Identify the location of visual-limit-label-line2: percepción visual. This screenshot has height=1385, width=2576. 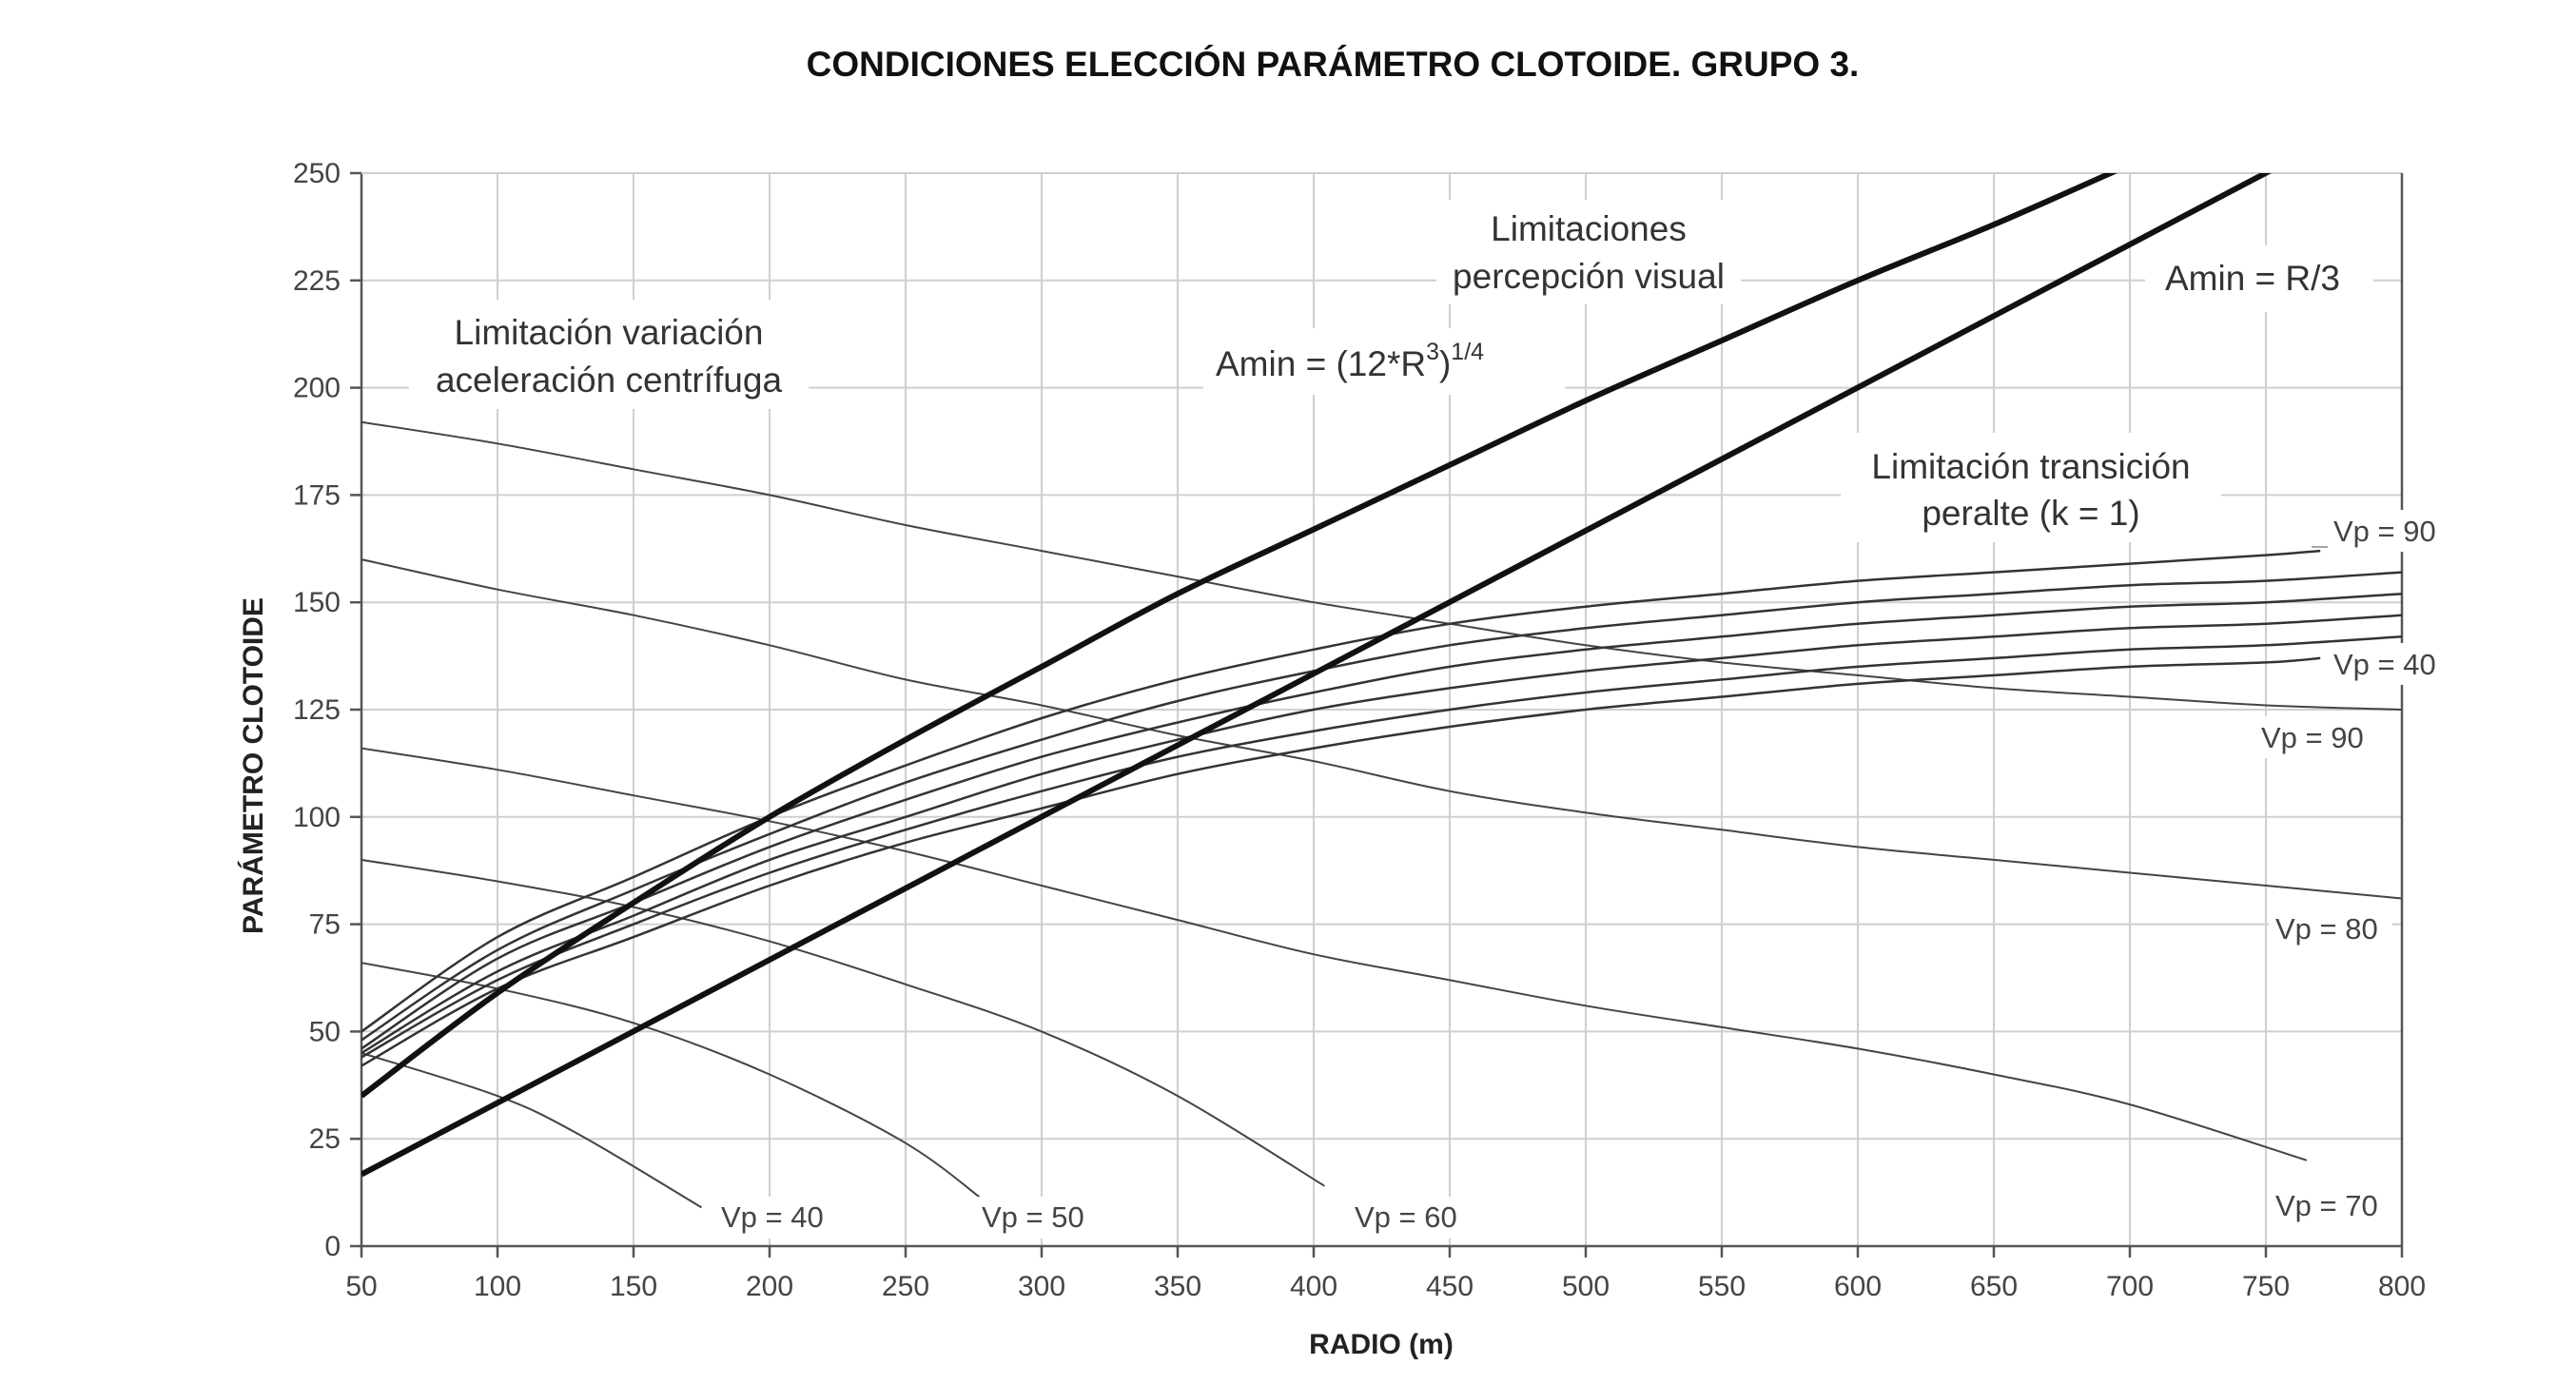
(1589, 276).